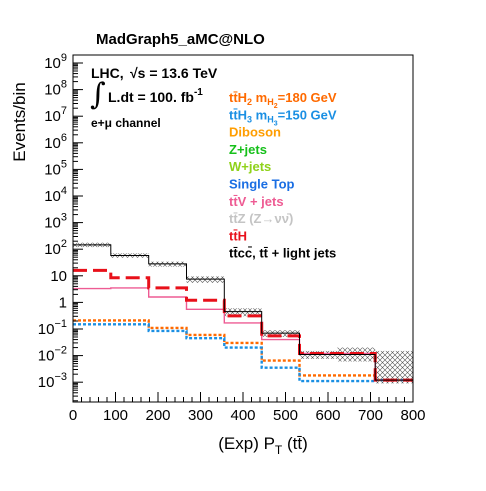 The width and height of the screenshot is (486, 491). I want to click on y-tick-label: 10⁹, so click(55, 62).